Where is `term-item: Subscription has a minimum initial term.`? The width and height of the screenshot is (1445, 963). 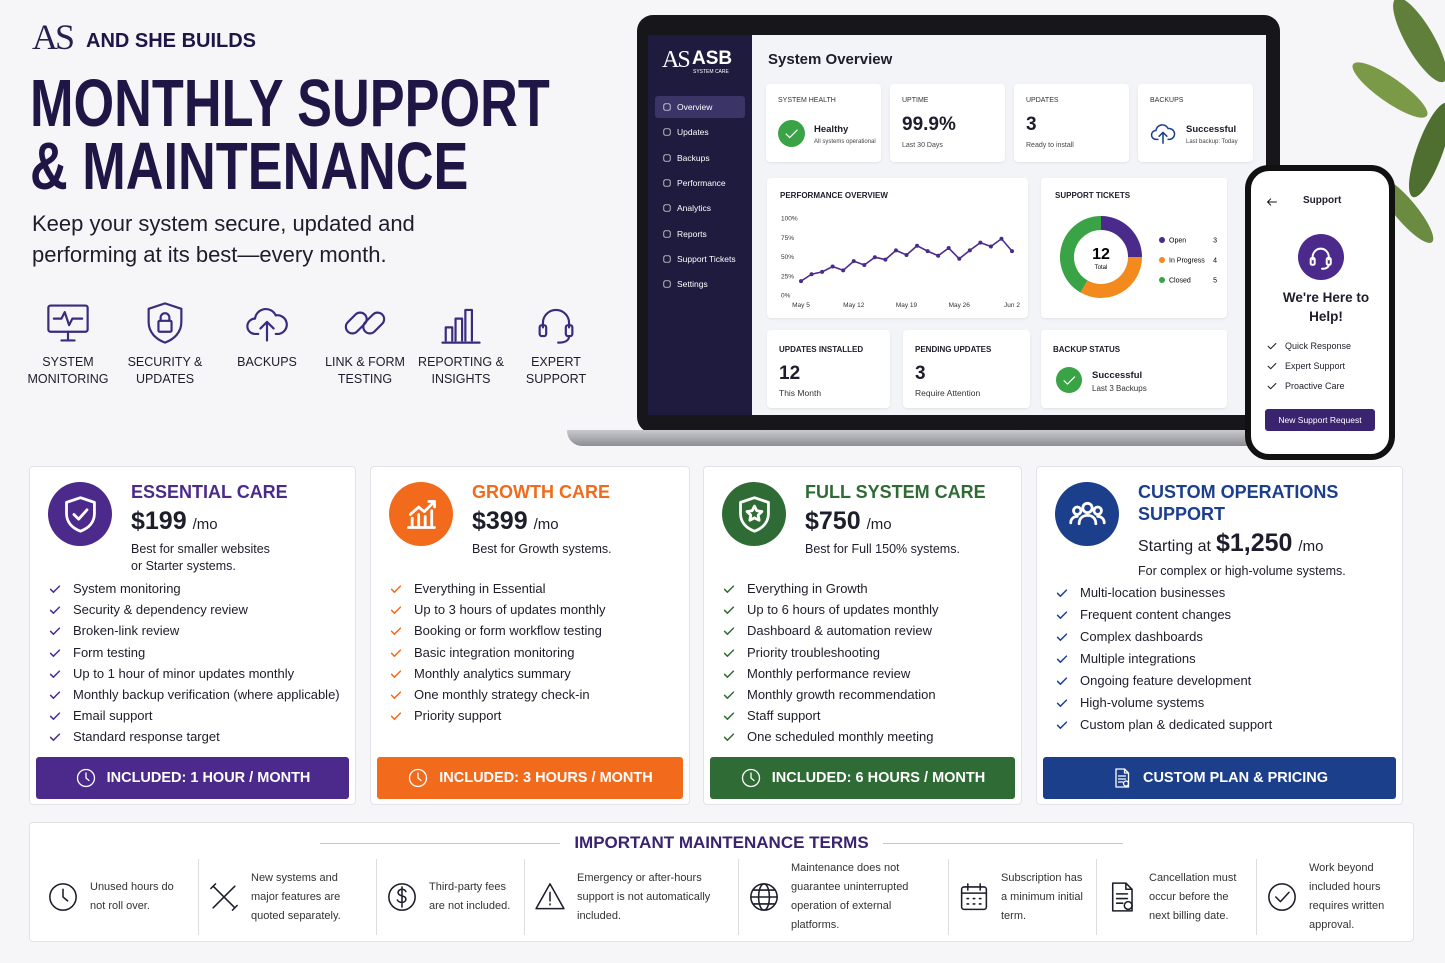
term-item: Subscription has a minimum initial term. is located at coordinates (1022, 897).